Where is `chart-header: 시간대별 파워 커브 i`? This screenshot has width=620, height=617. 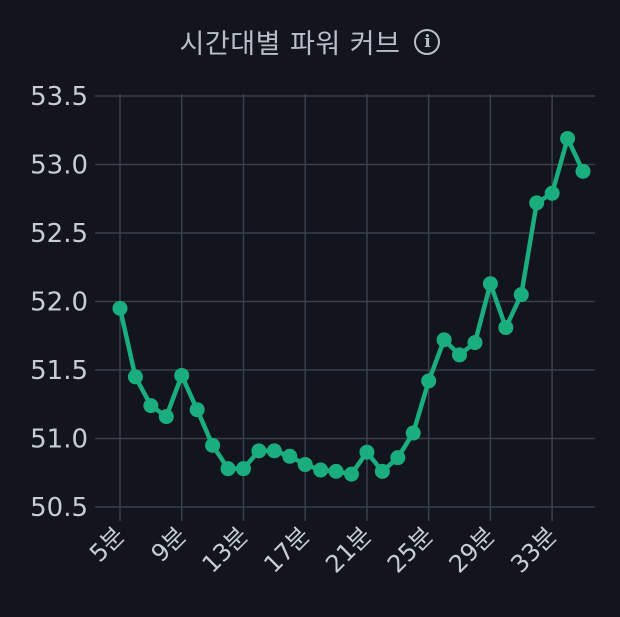
chart-header: 시간대별 파워 커브 i is located at coordinates (310, 41).